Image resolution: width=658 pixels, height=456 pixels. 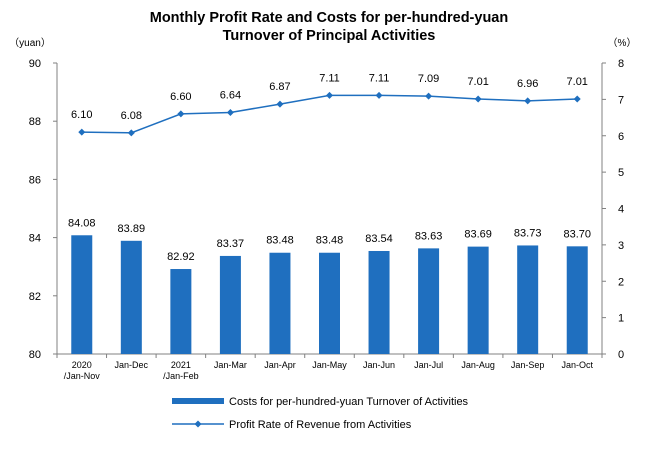 What do you see at coordinates (181, 376) in the screenshot?
I see `category-label: /Jan-Feb` at bounding box center [181, 376].